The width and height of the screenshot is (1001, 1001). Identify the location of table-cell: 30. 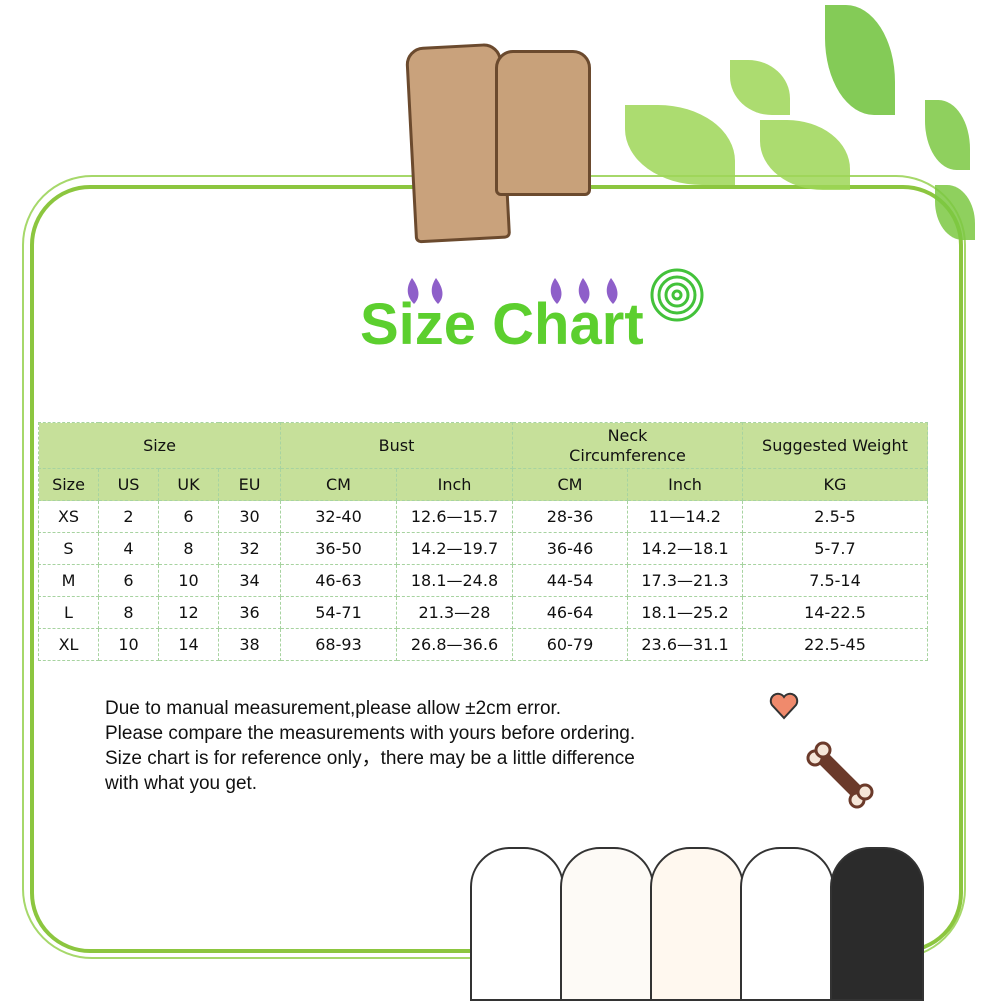
(249, 516).